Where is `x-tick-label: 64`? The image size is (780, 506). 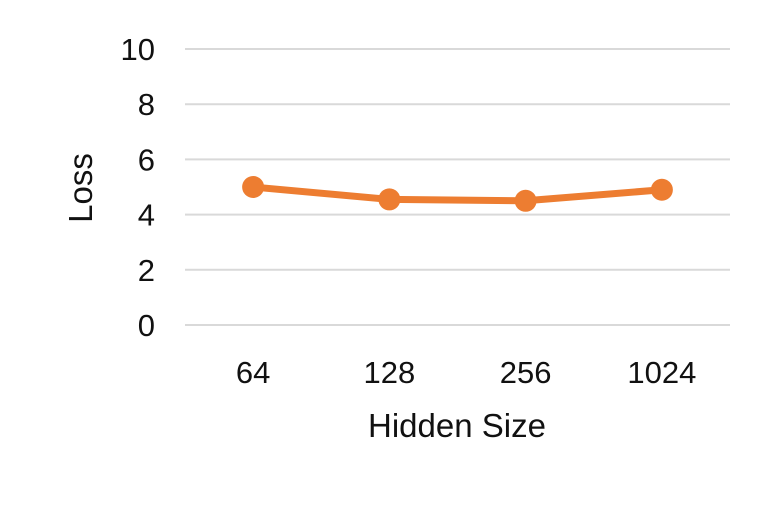 x-tick-label: 64 is located at coordinates (253, 372).